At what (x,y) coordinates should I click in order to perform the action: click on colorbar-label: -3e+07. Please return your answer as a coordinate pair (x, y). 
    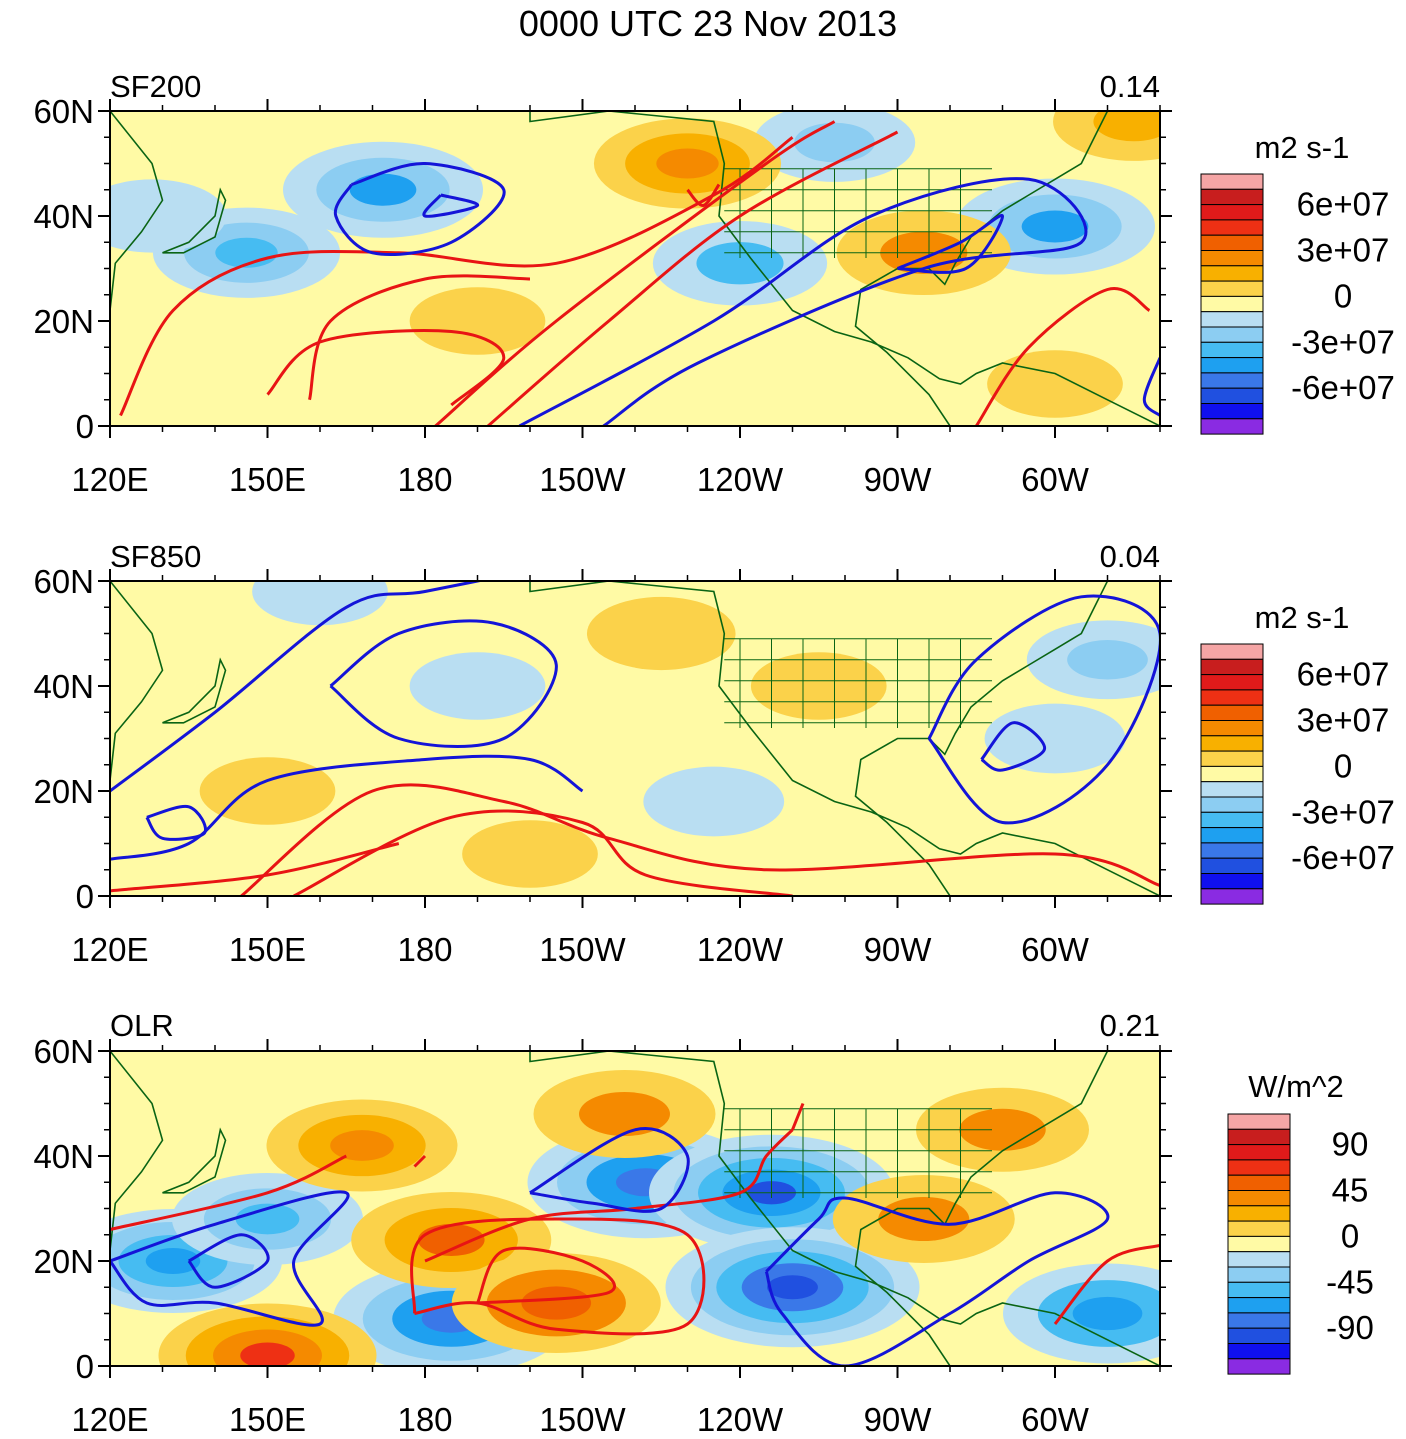
    Looking at the image, I should click on (1343, 341).